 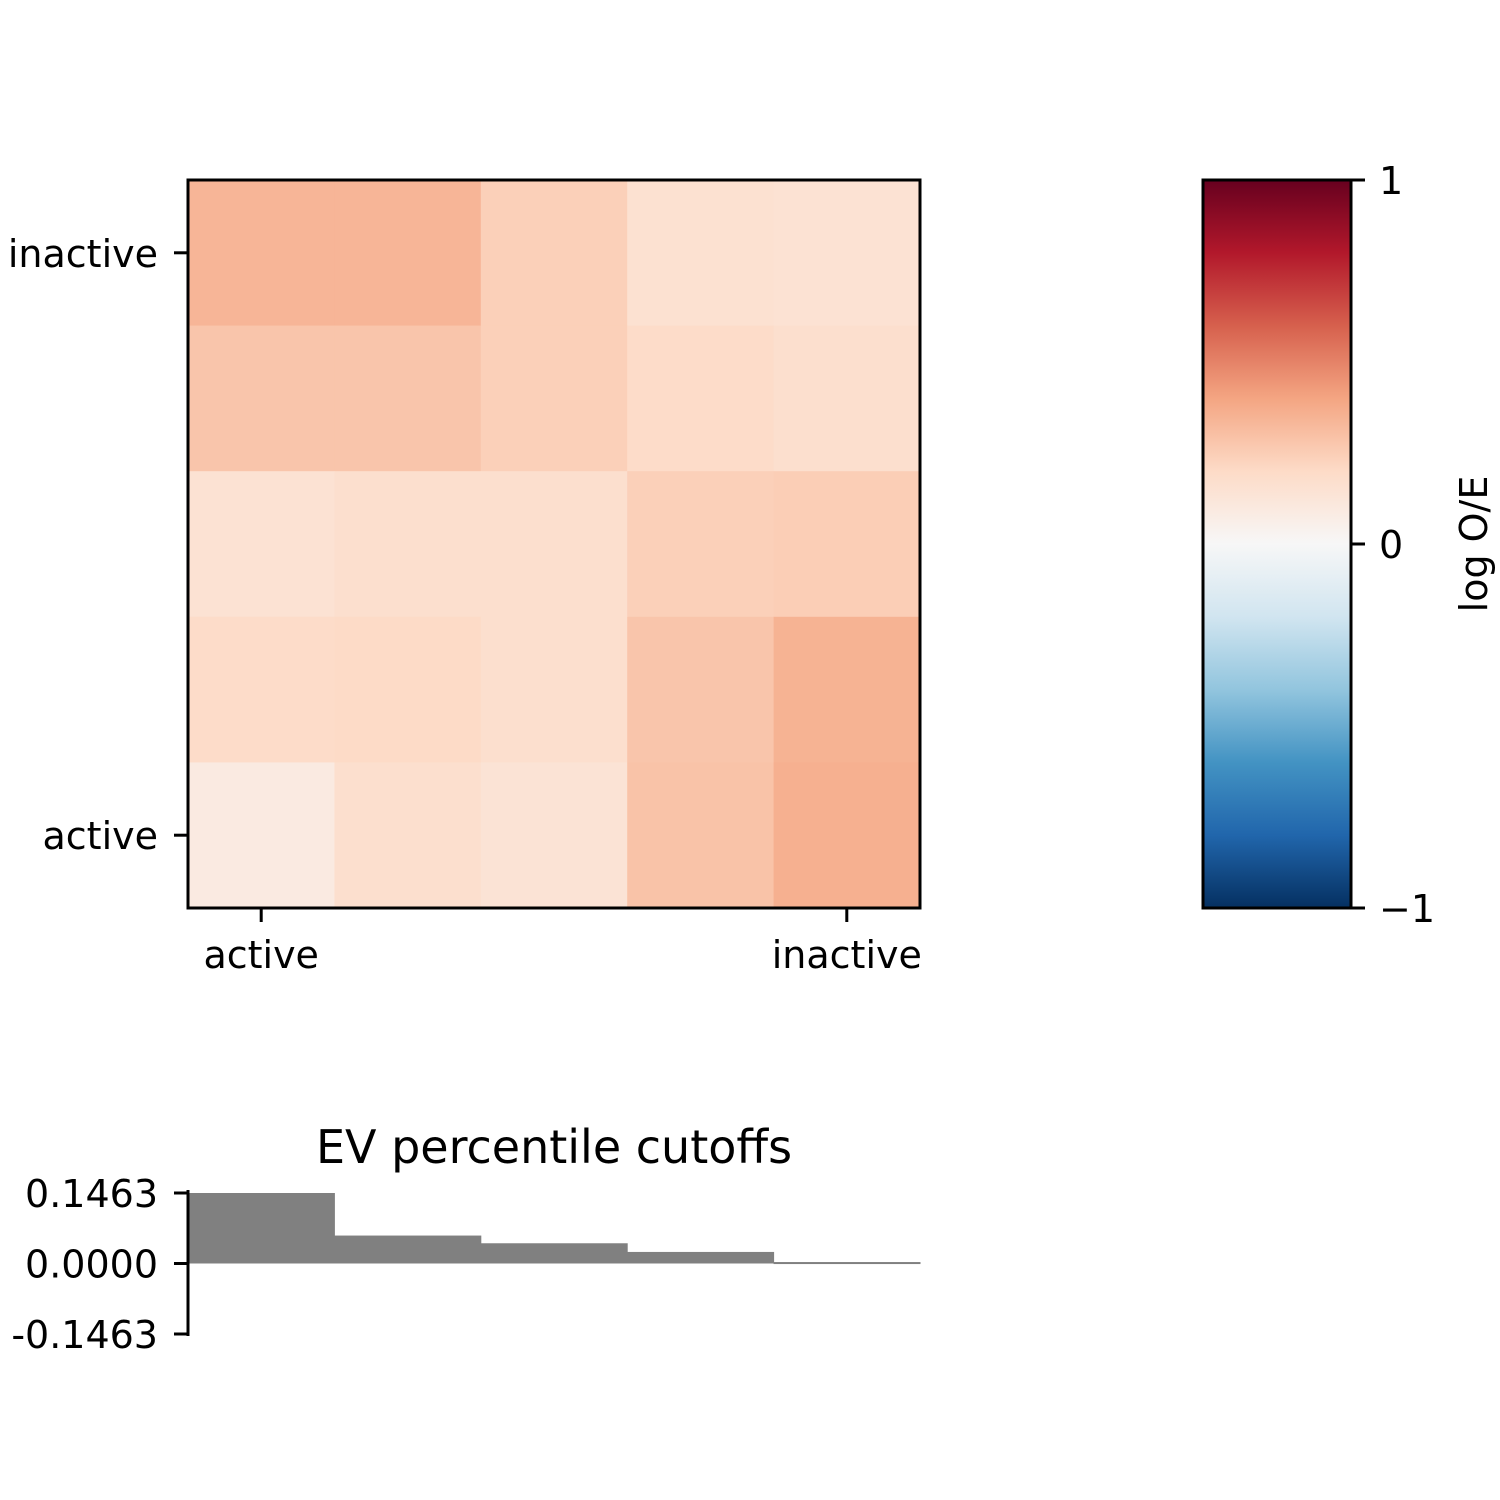 What do you see at coordinates (554, 1229) in the screenshot?
I see `bar-rects` at bounding box center [554, 1229].